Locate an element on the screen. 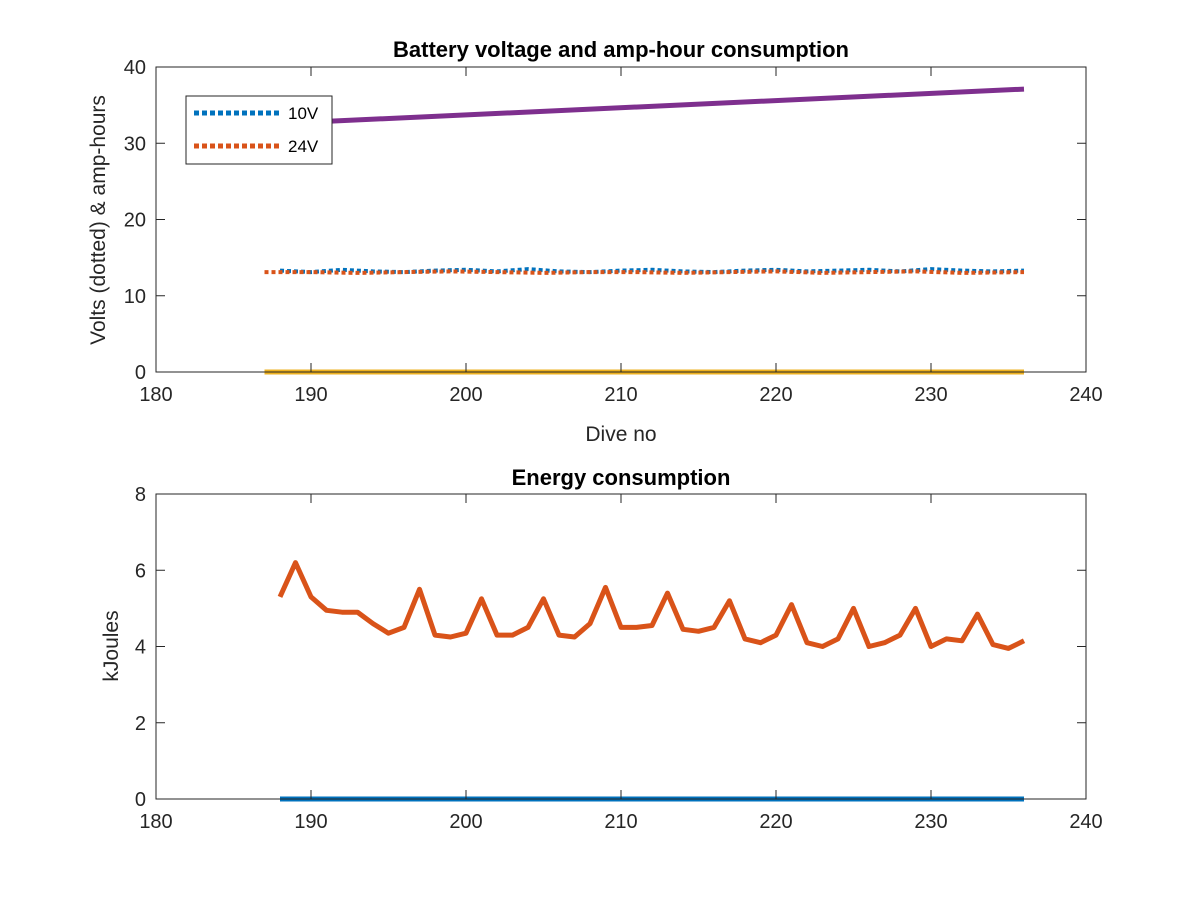 The width and height of the screenshot is (1200, 900). top-y-tick-label: 40 is located at coordinates (135, 68).